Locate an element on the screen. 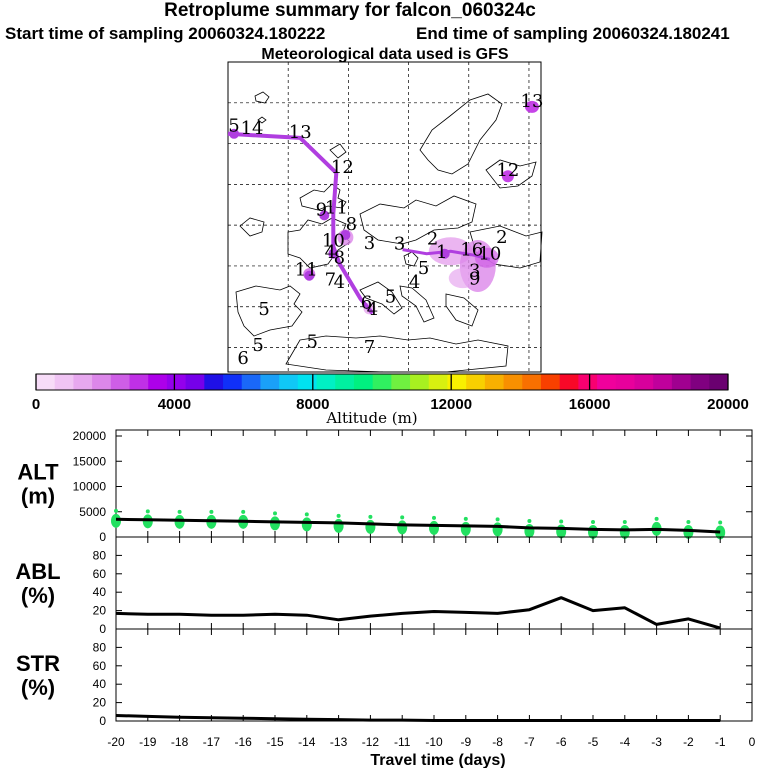 The height and width of the screenshot is (768, 768). colorbar-tick-label: 16000 is located at coordinates (590, 404).